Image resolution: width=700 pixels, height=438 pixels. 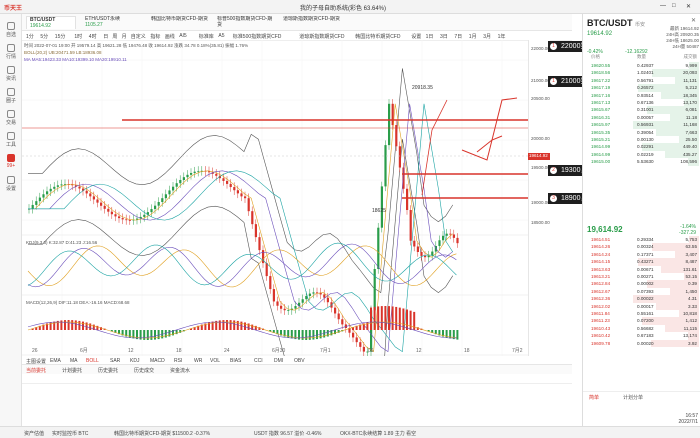 I want to click on close-panel-icon: ✕, so click(x=693, y=21).